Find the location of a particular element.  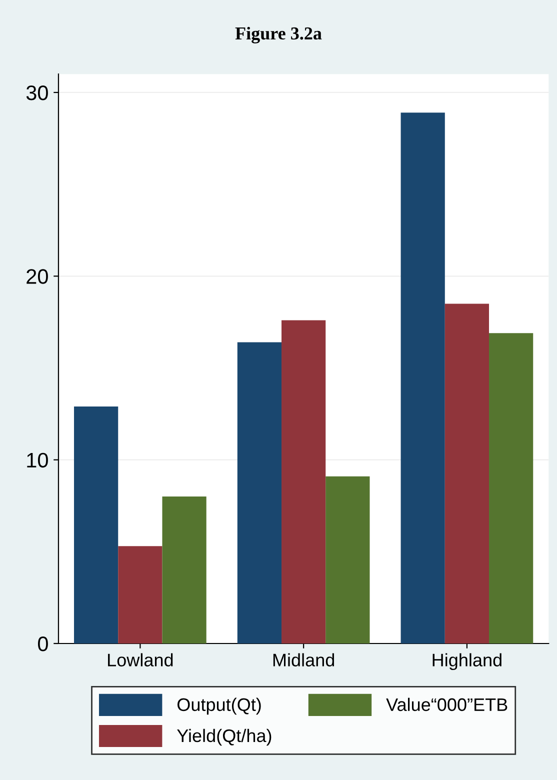

legend-label: Value“000”ETB is located at coordinates (447, 705).